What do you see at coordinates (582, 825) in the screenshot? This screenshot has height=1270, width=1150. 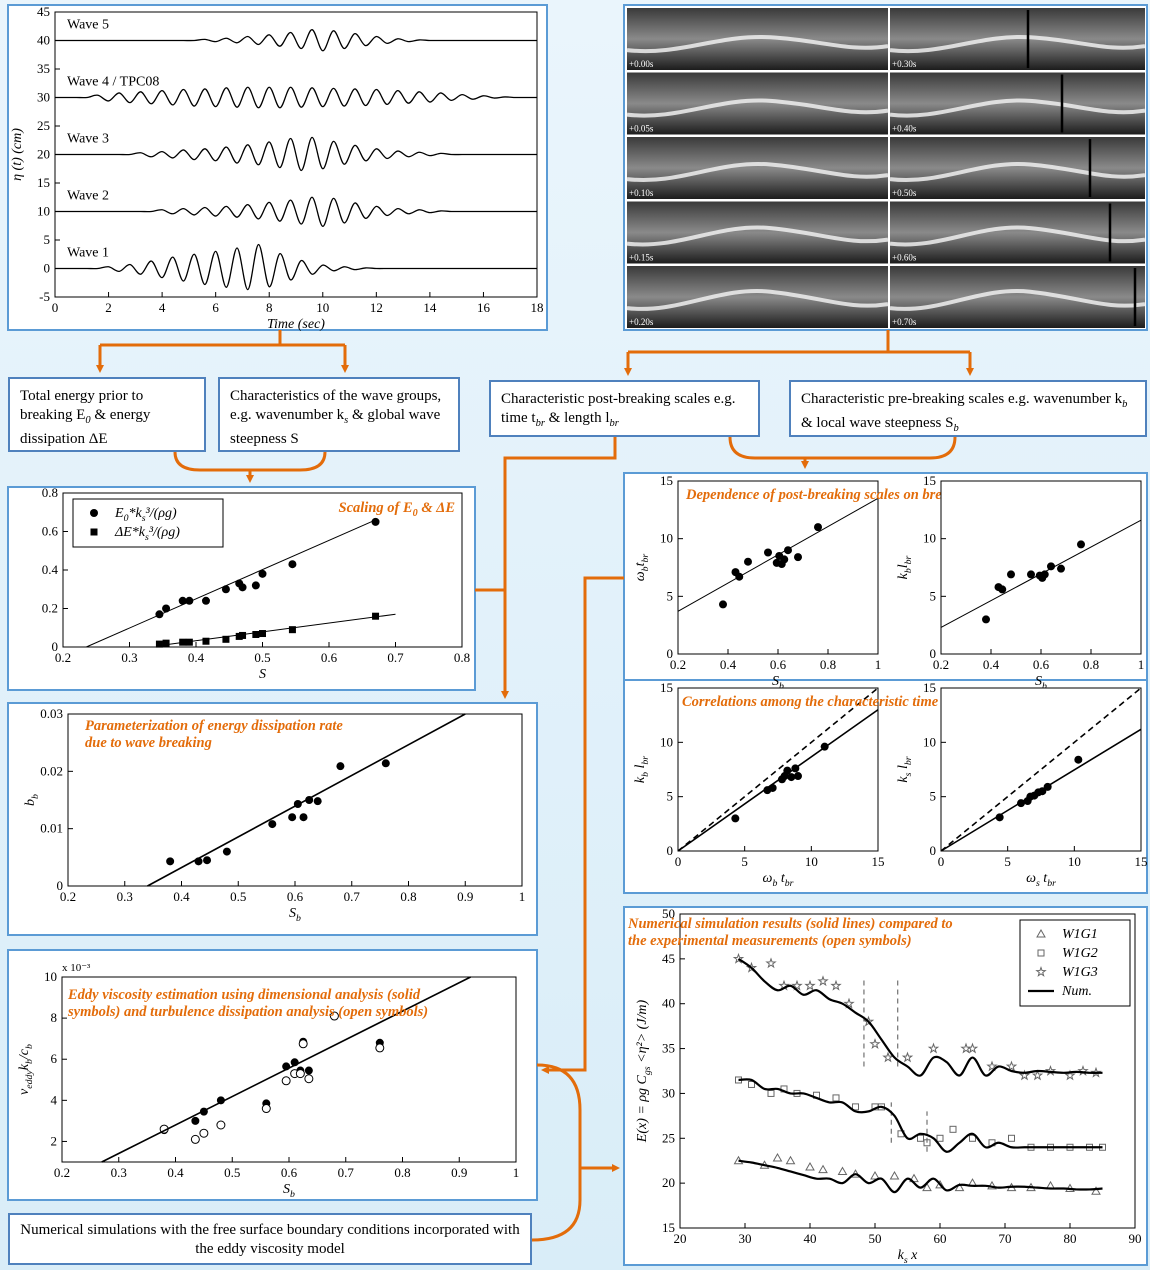 I see `arrow` at bounding box center [582, 825].